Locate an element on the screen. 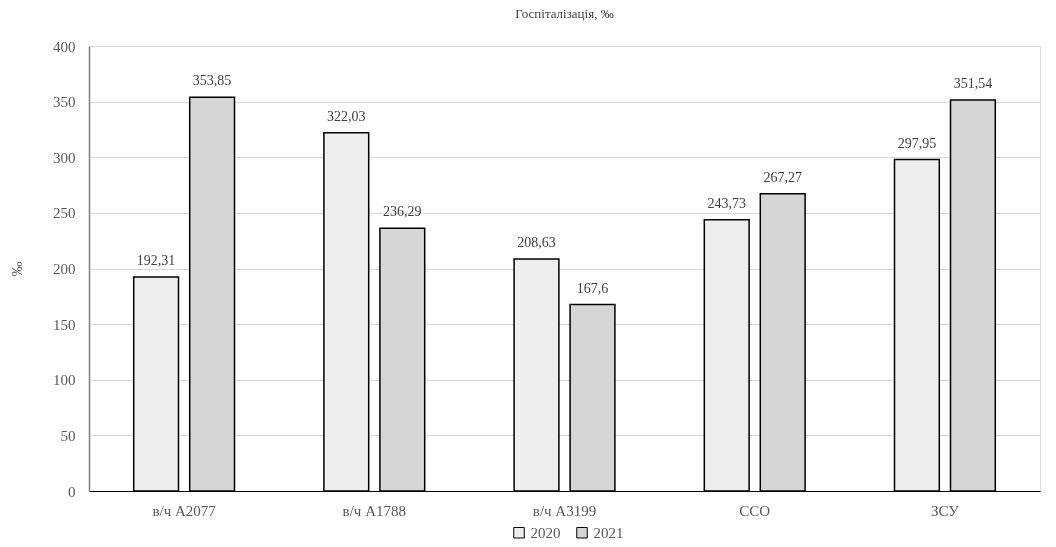  data-label: 353,85 is located at coordinates (212, 81).